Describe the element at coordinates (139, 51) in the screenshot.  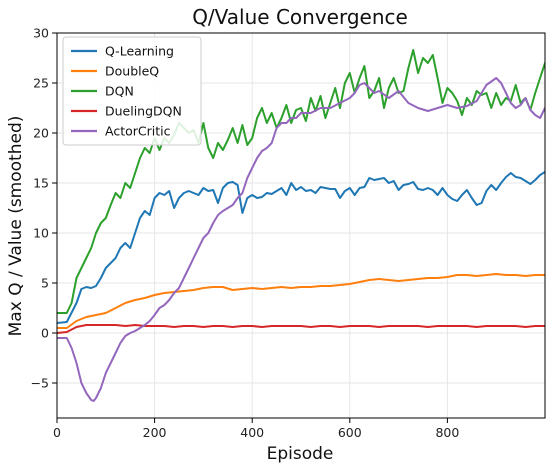
I see `legend-label-q-learning: Q-Learning` at that location.